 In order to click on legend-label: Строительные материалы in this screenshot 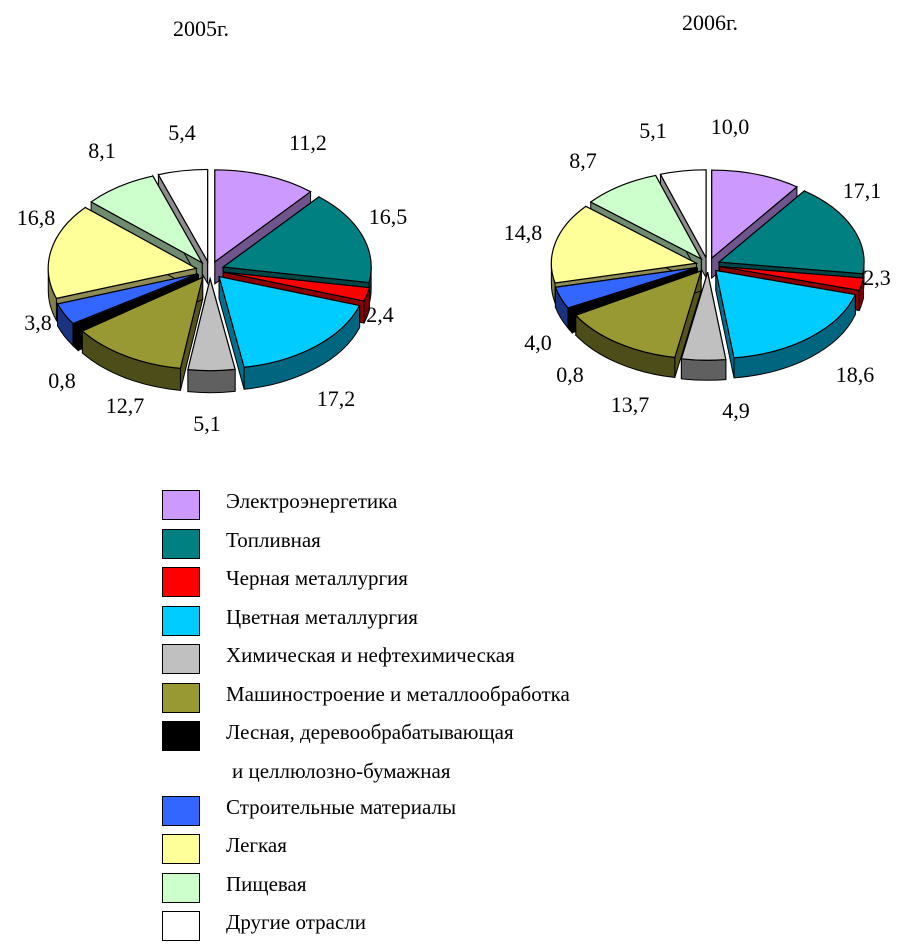, I will do `click(341, 806)`.